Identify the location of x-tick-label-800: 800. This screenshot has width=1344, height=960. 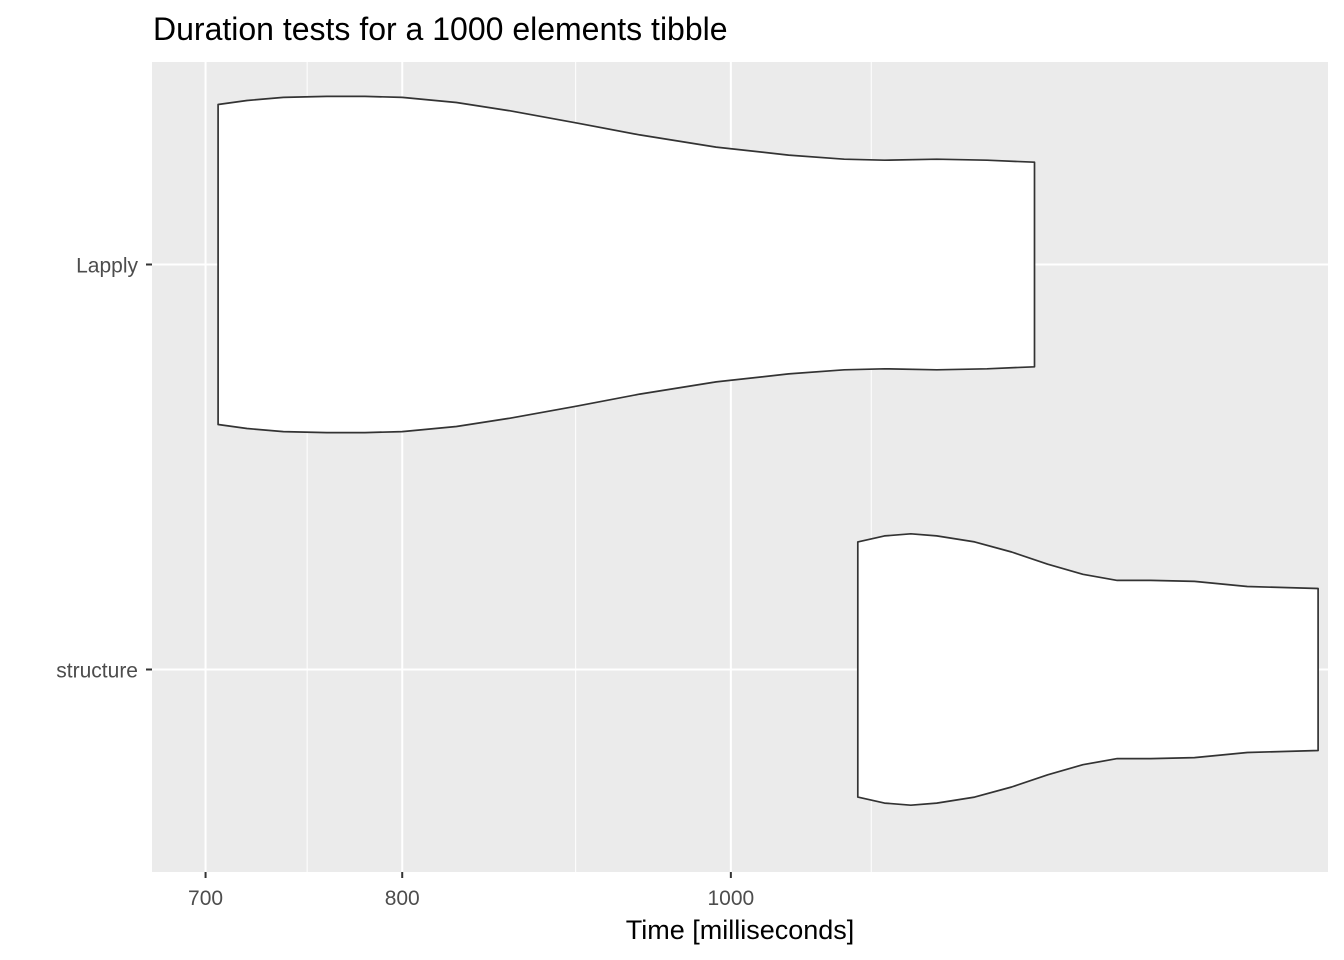
(402, 898).